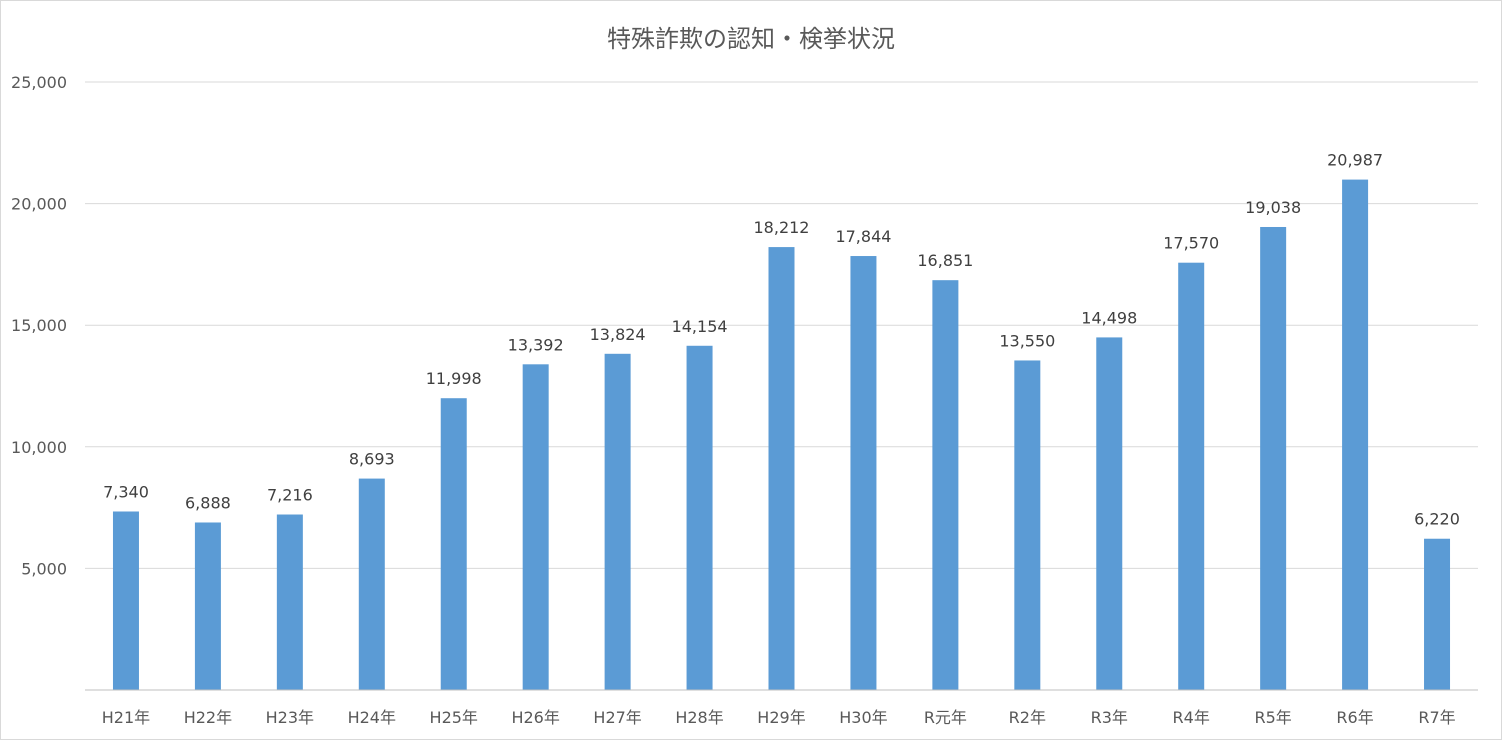 This screenshot has height=740, width=1502. I want to click on data-label: 20,987, so click(1355, 160).